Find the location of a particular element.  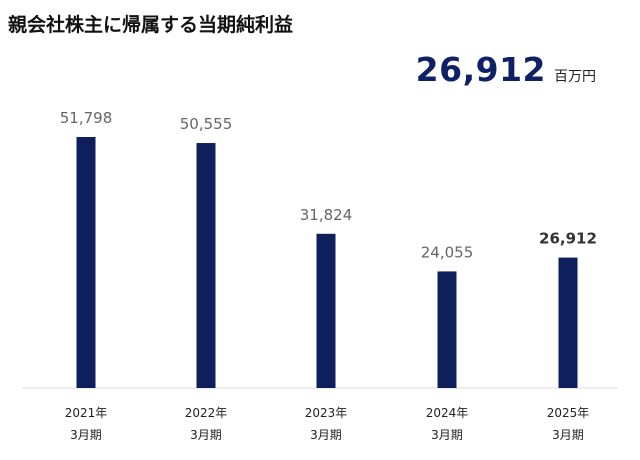

x-tick-period-3: 3月期 is located at coordinates (447, 435).